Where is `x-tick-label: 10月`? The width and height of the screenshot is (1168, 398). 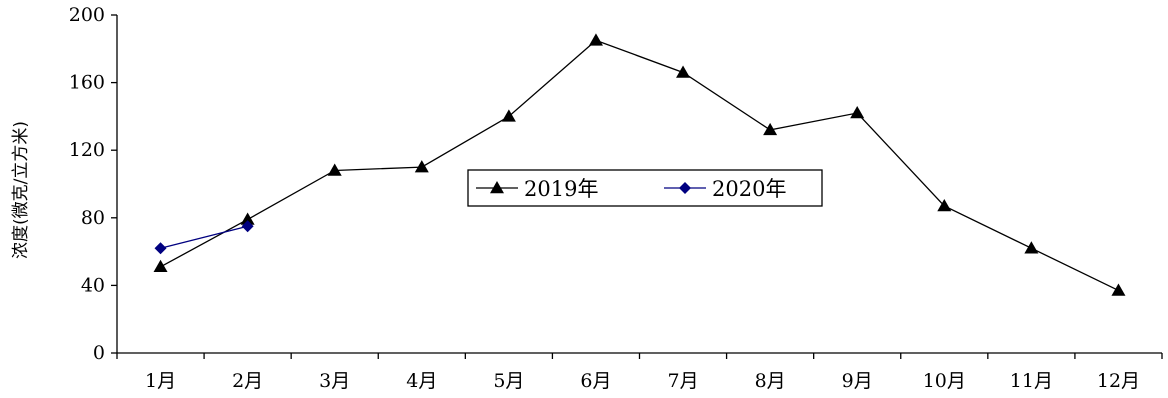
x-tick-label: 10月 is located at coordinates (944, 381).